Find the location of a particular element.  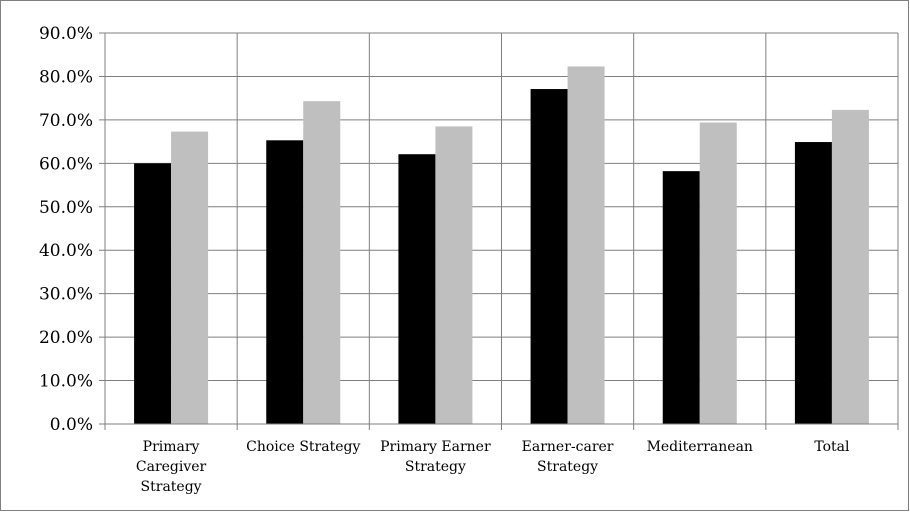

x-category-label-line: Earner-carer is located at coordinates (568, 447).